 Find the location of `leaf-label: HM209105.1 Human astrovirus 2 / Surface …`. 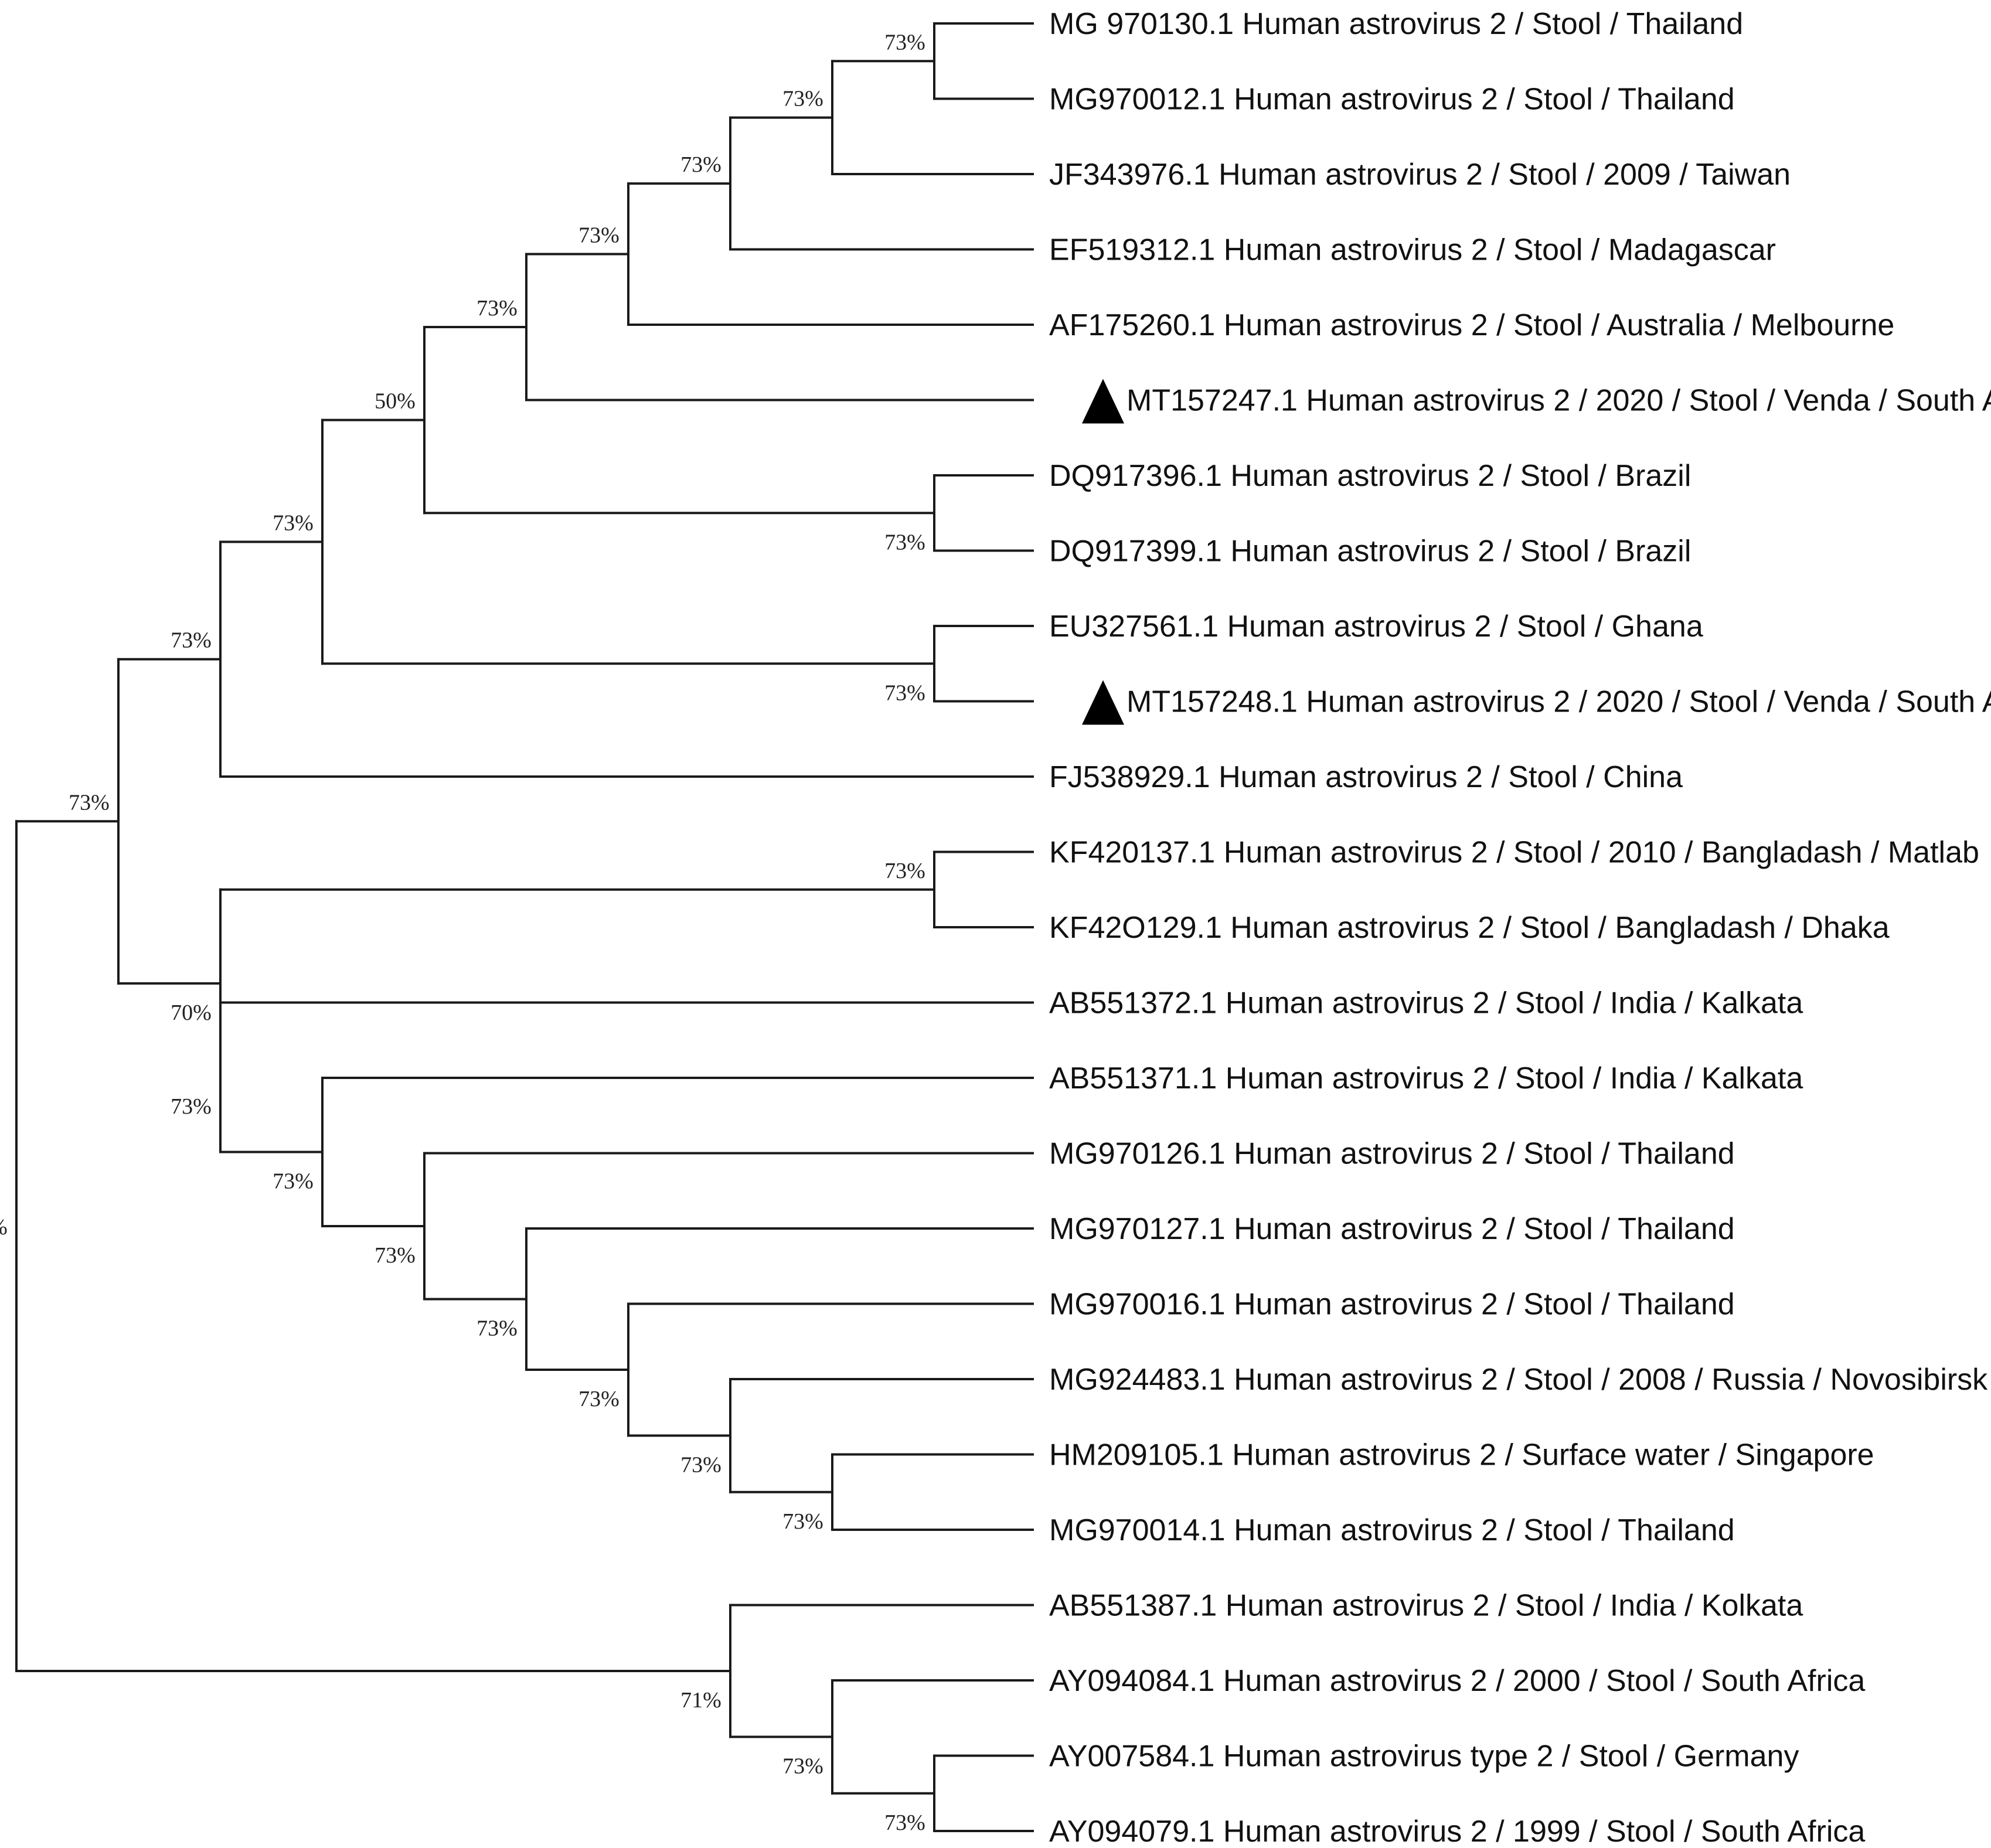

leaf-label: HM209105.1 Human astrovirus 2 / Surface … is located at coordinates (1461, 1455).